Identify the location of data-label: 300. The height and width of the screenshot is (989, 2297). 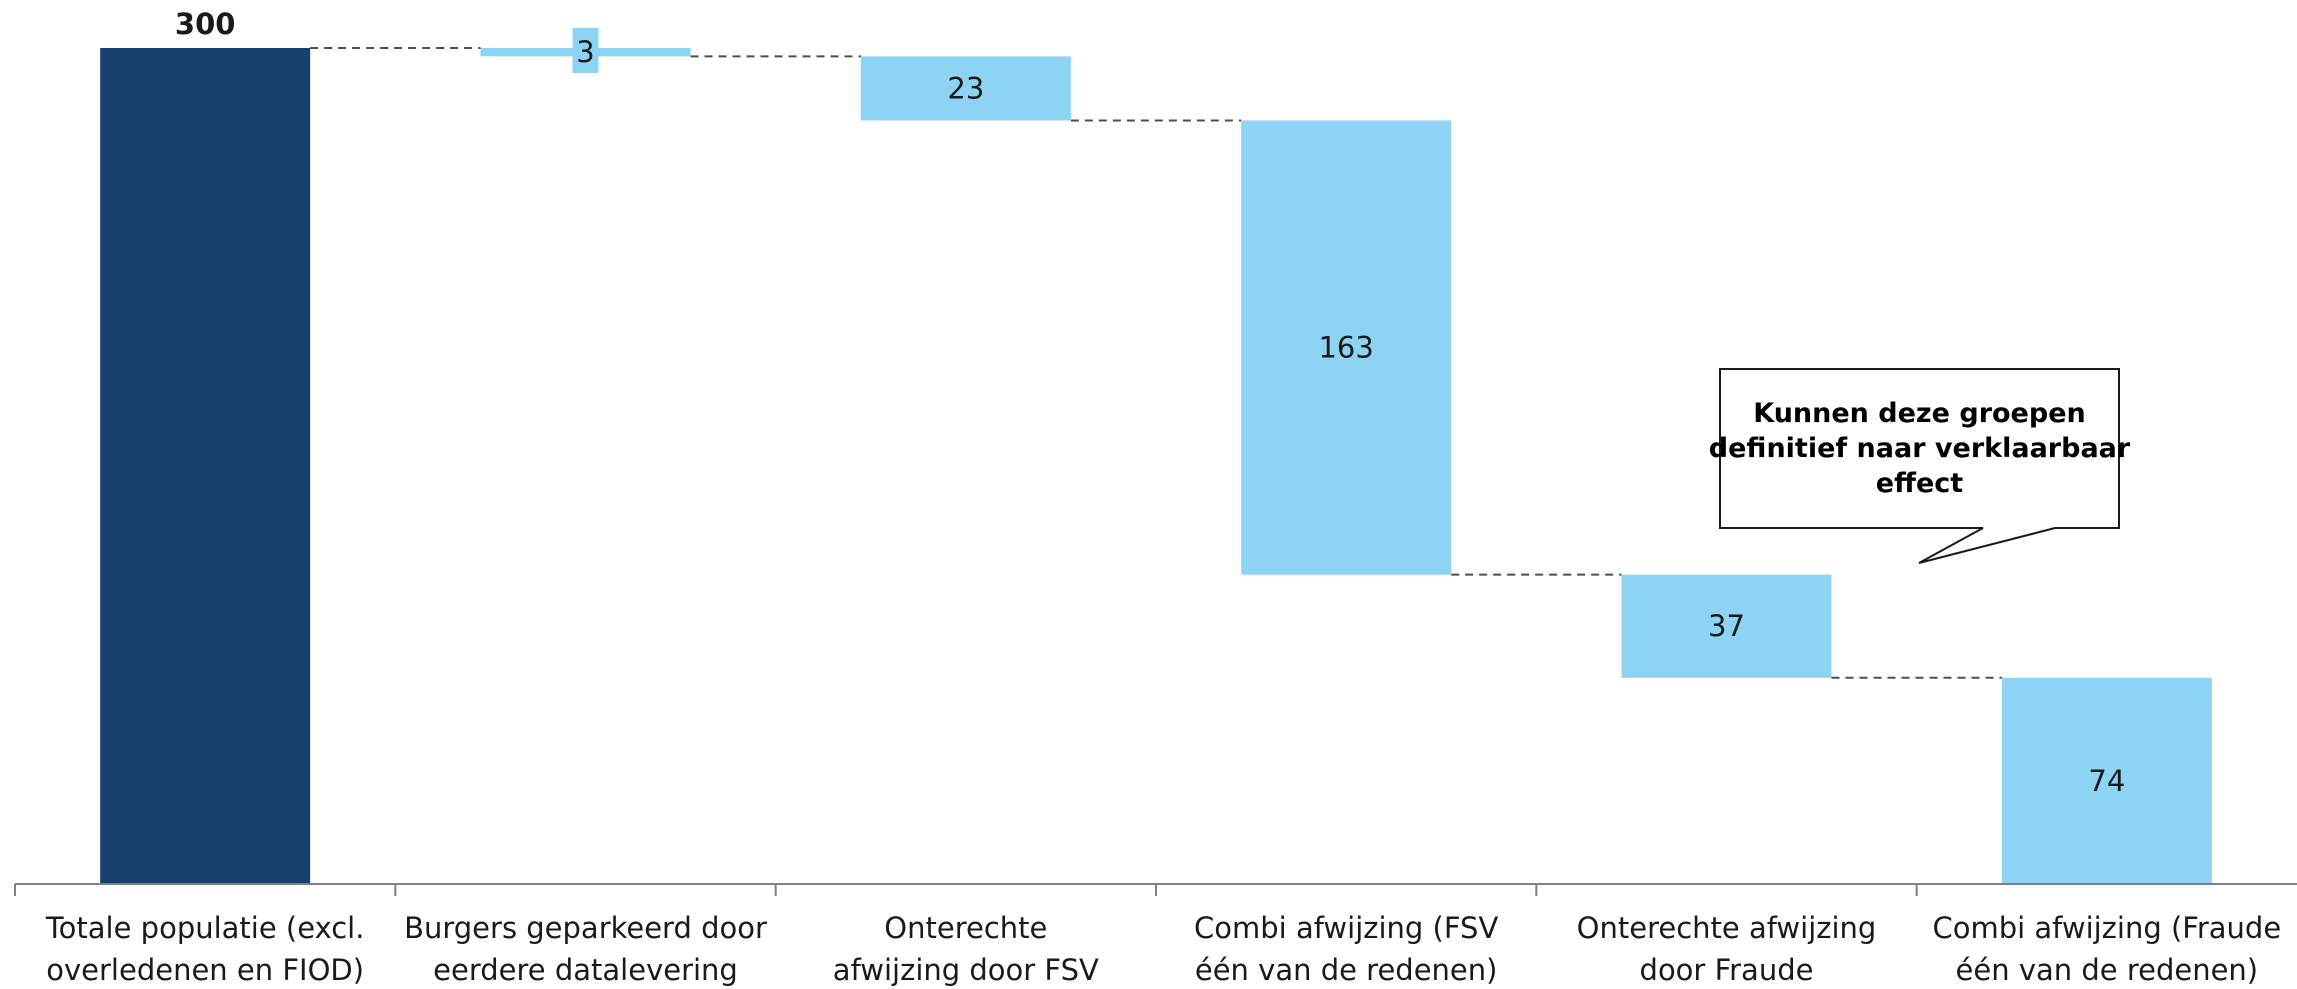
(205, 24).